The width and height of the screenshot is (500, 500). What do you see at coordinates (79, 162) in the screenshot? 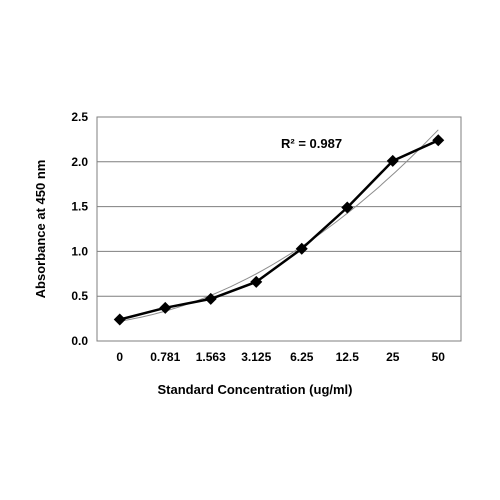
I see `y-tick-label: 2.0` at bounding box center [79, 162].